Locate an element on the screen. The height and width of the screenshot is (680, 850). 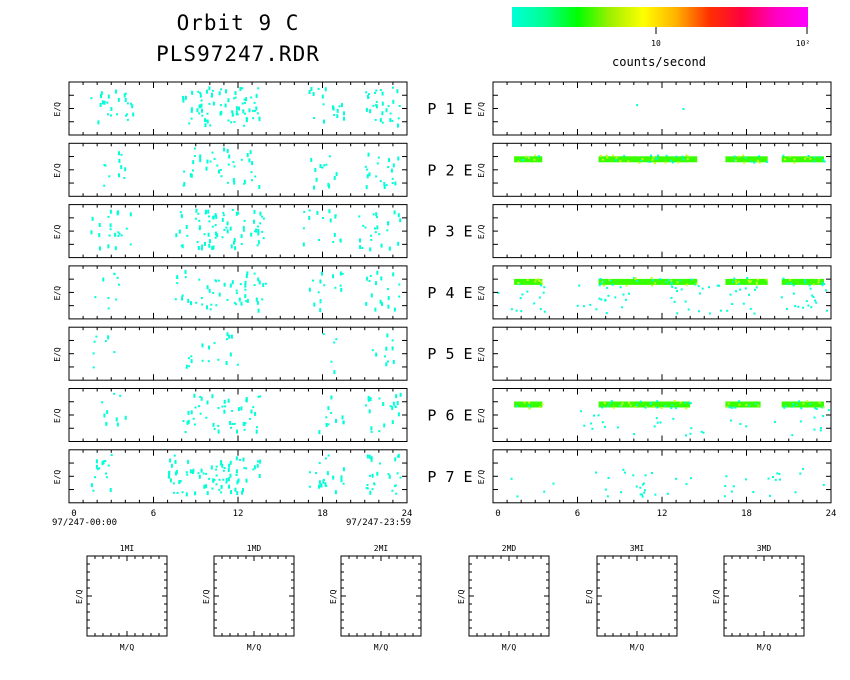
mq-panel-3MI: 3MI M/Q E/Q is located at coordinates (631, 598).